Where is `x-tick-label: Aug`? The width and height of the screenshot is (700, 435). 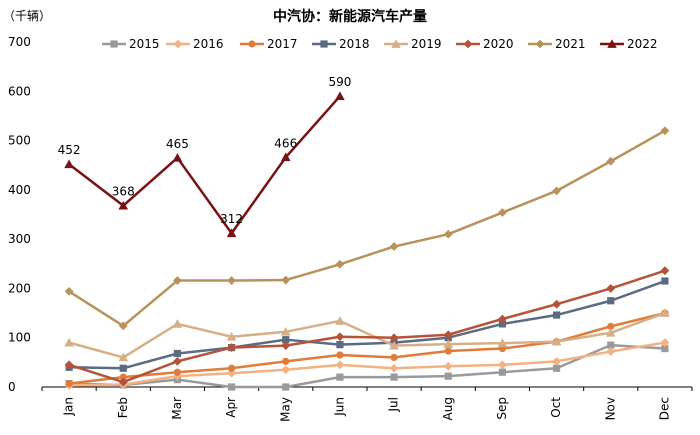
x-tick-label: Aug is located at coordinates (448, 408).